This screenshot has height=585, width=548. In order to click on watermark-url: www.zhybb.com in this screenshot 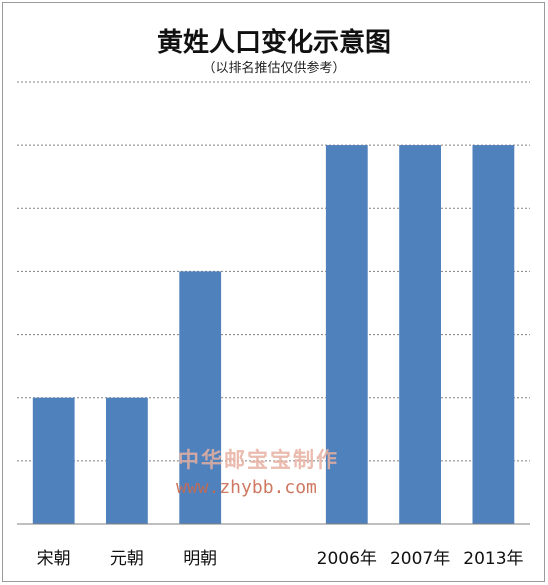, I will do `click(246, 487)`.